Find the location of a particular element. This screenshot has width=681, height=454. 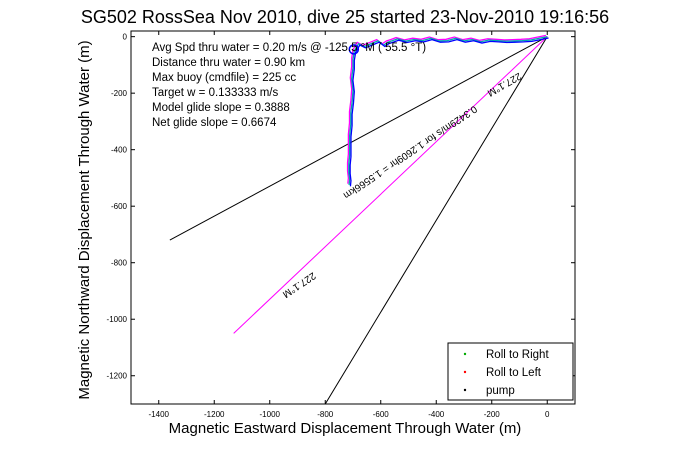

glider-track is located at coordinates (447, 110).